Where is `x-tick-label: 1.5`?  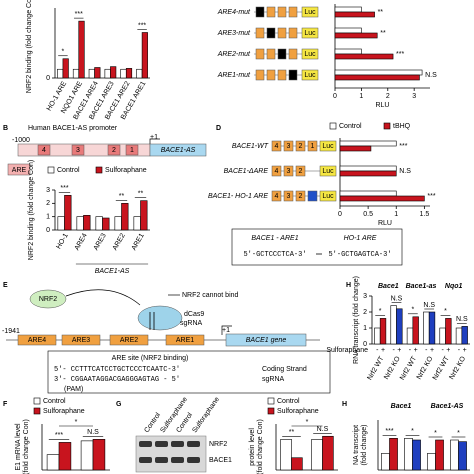 x-tick-label: 1.5 is located at coordinates (425, 214).